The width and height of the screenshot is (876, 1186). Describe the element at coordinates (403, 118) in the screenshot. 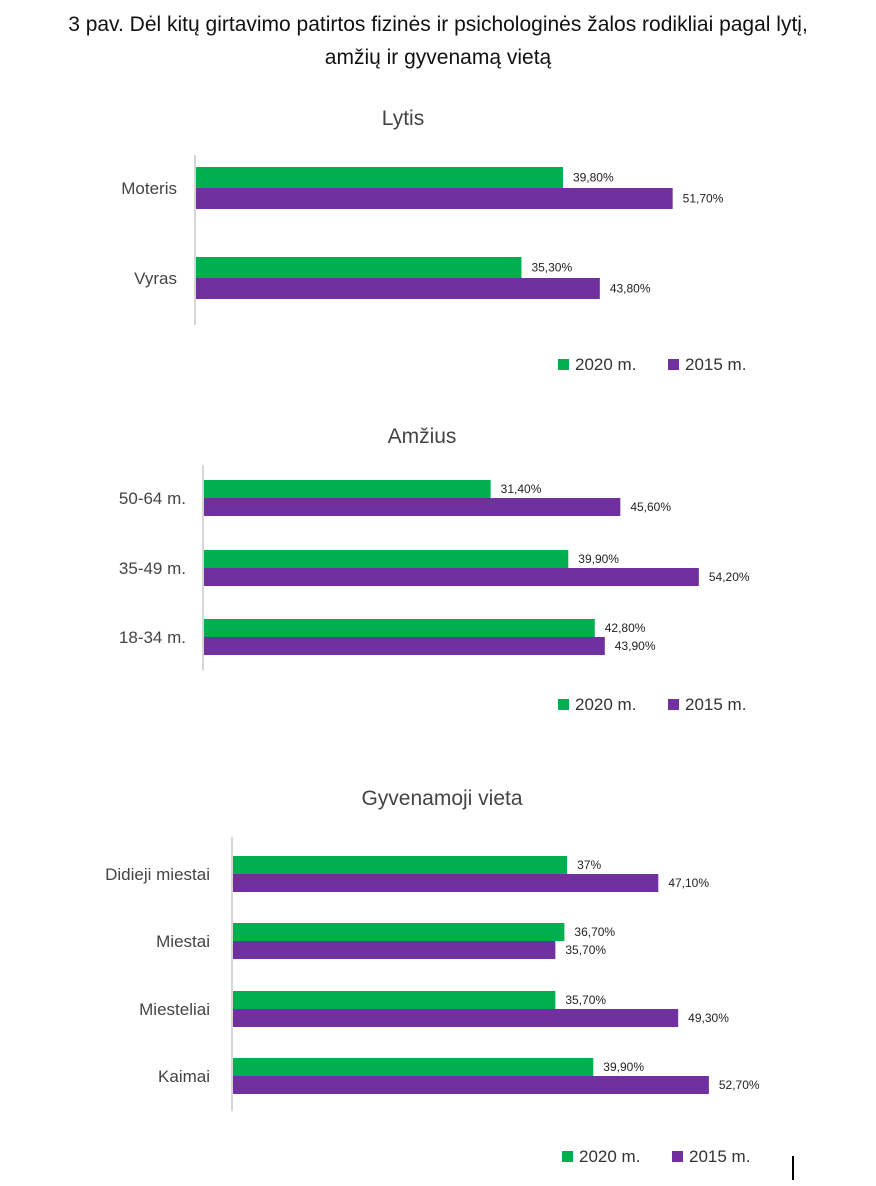

I see `chart-title: Lytis` at that location.